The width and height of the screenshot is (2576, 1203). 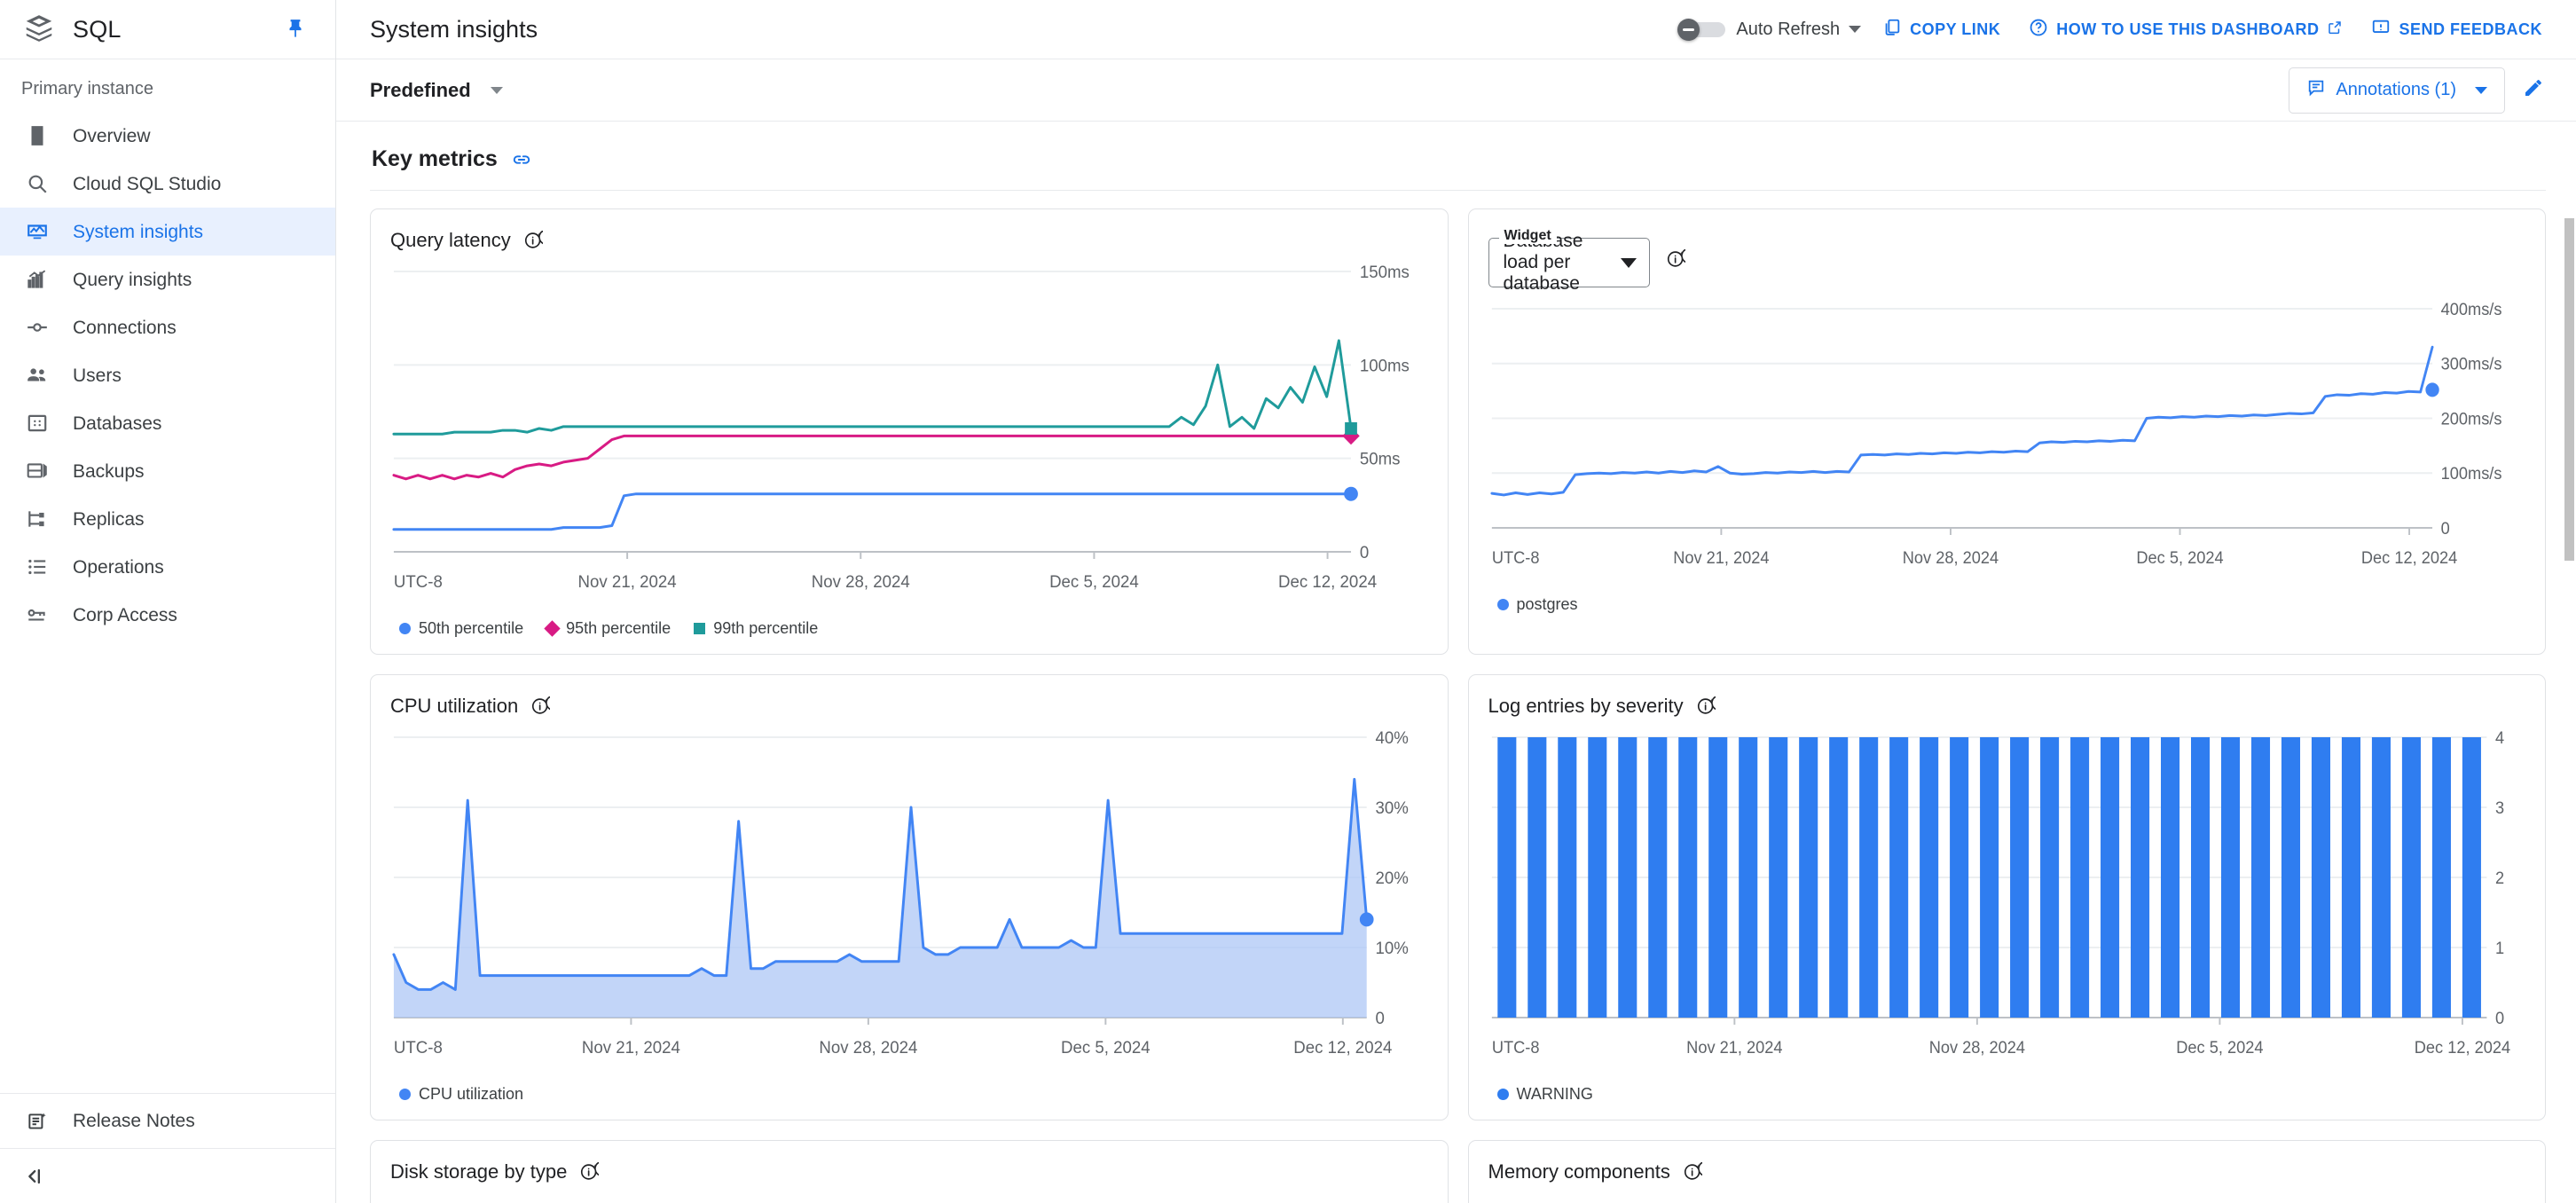 I want to click on svg-text: Dec 12, 2024, so click(x=2461, y=1047).